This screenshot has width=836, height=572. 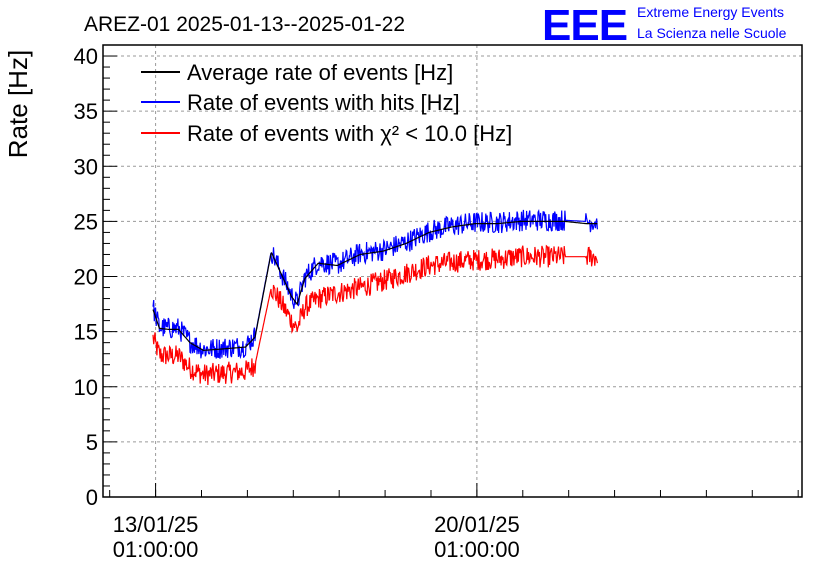 I want to click on y-tick-label: 10, so click(x=86, y=387).